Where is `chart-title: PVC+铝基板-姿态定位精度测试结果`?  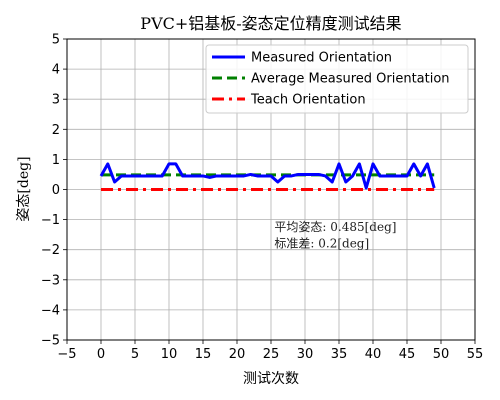 chart-title: PVC+铝基板-姿态定位精度测试结果 is located at coordinates (270, 23).